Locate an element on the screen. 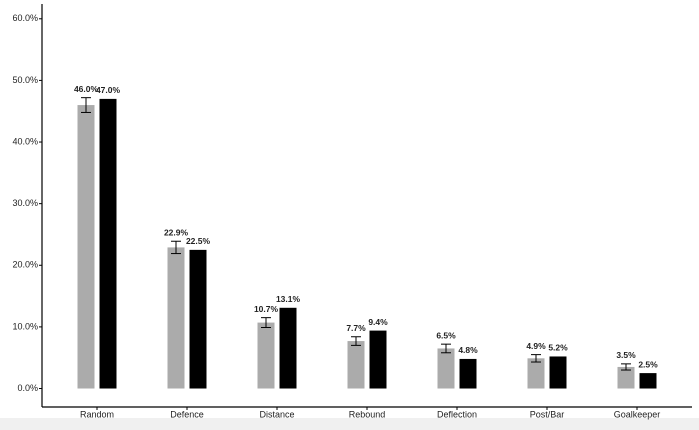 The height and width of the screenshot is (430, 699). value-label: 13.1% is located at coordinates (288, 299).